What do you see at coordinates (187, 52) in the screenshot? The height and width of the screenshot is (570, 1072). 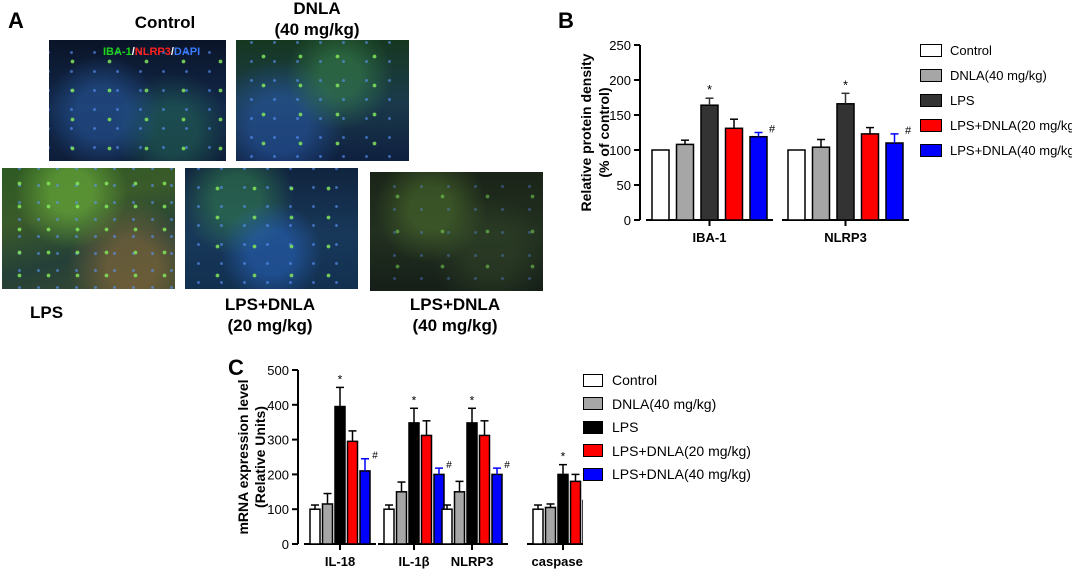 I see `stain-dapi: DAPI` at bounding box center [187, 52].